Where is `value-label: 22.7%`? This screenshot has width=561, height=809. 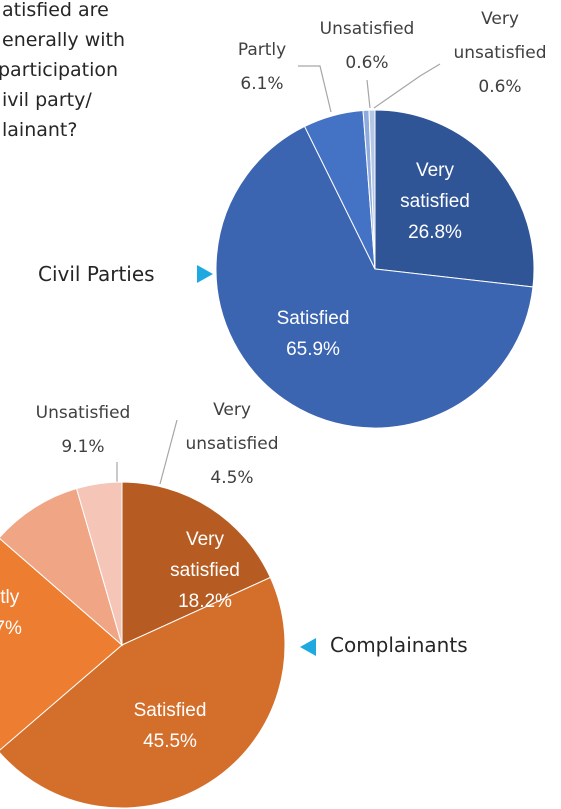 value-label: 22.7% is located at coordinates (11, 628).